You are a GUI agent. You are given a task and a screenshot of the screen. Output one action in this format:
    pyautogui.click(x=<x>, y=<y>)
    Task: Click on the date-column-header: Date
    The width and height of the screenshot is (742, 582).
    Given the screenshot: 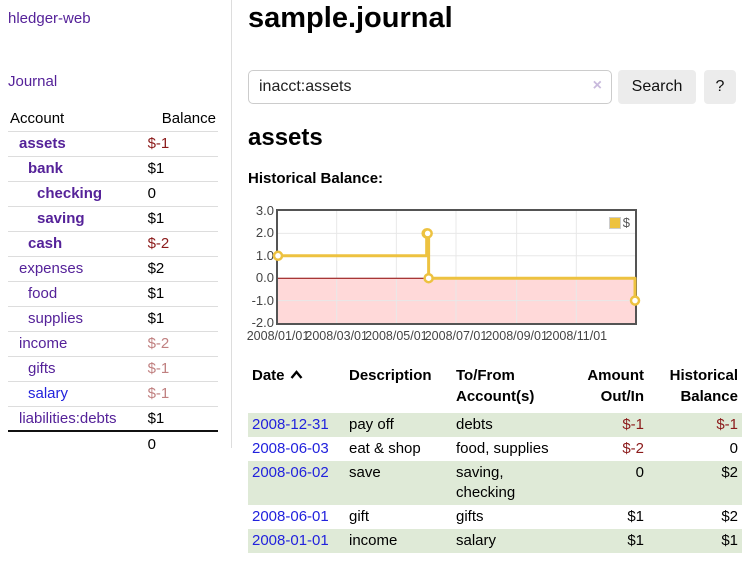 What is the action you would take?
    pyautogui.click(x=296, y=388)
    